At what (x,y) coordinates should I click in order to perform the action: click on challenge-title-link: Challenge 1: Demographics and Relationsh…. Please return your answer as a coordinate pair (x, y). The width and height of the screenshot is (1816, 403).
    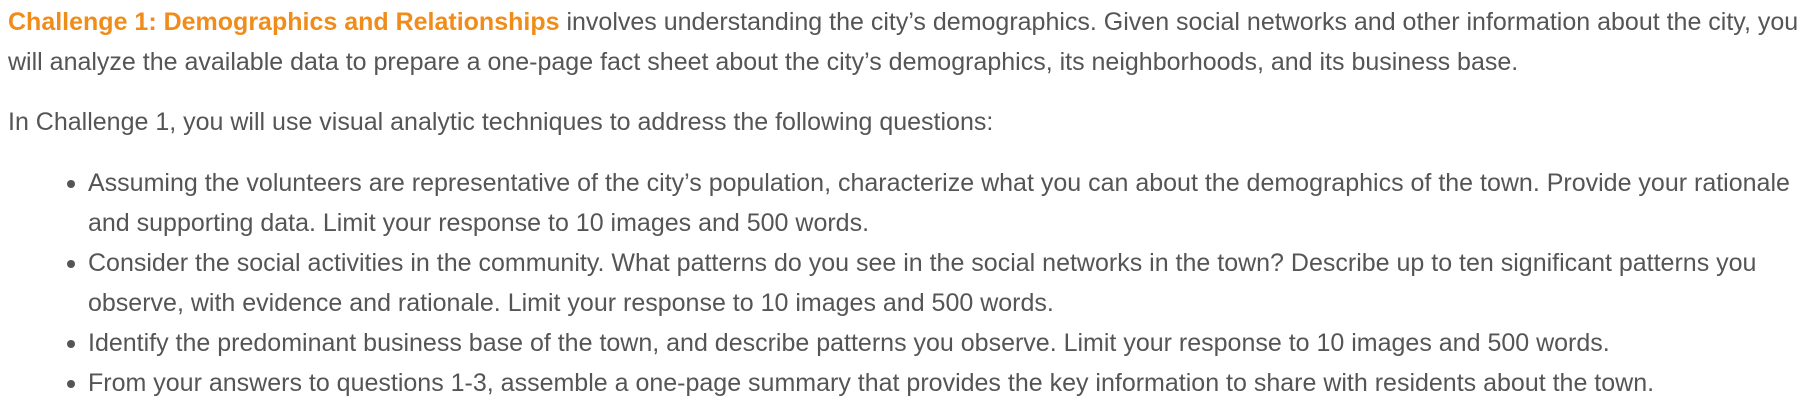
    Looking at the image, I should click on (284, 22).